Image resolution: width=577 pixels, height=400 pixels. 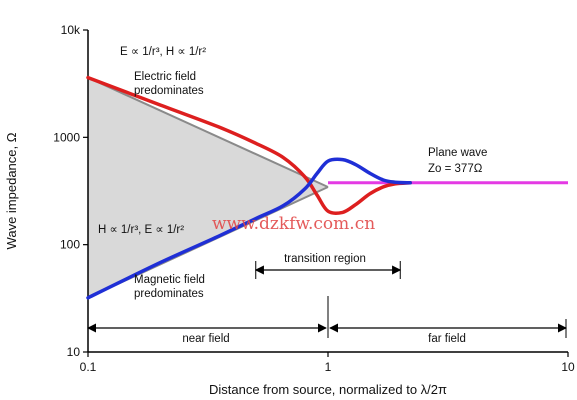 I want to click on x-tick-label: 10, so click(x=568, y=367).